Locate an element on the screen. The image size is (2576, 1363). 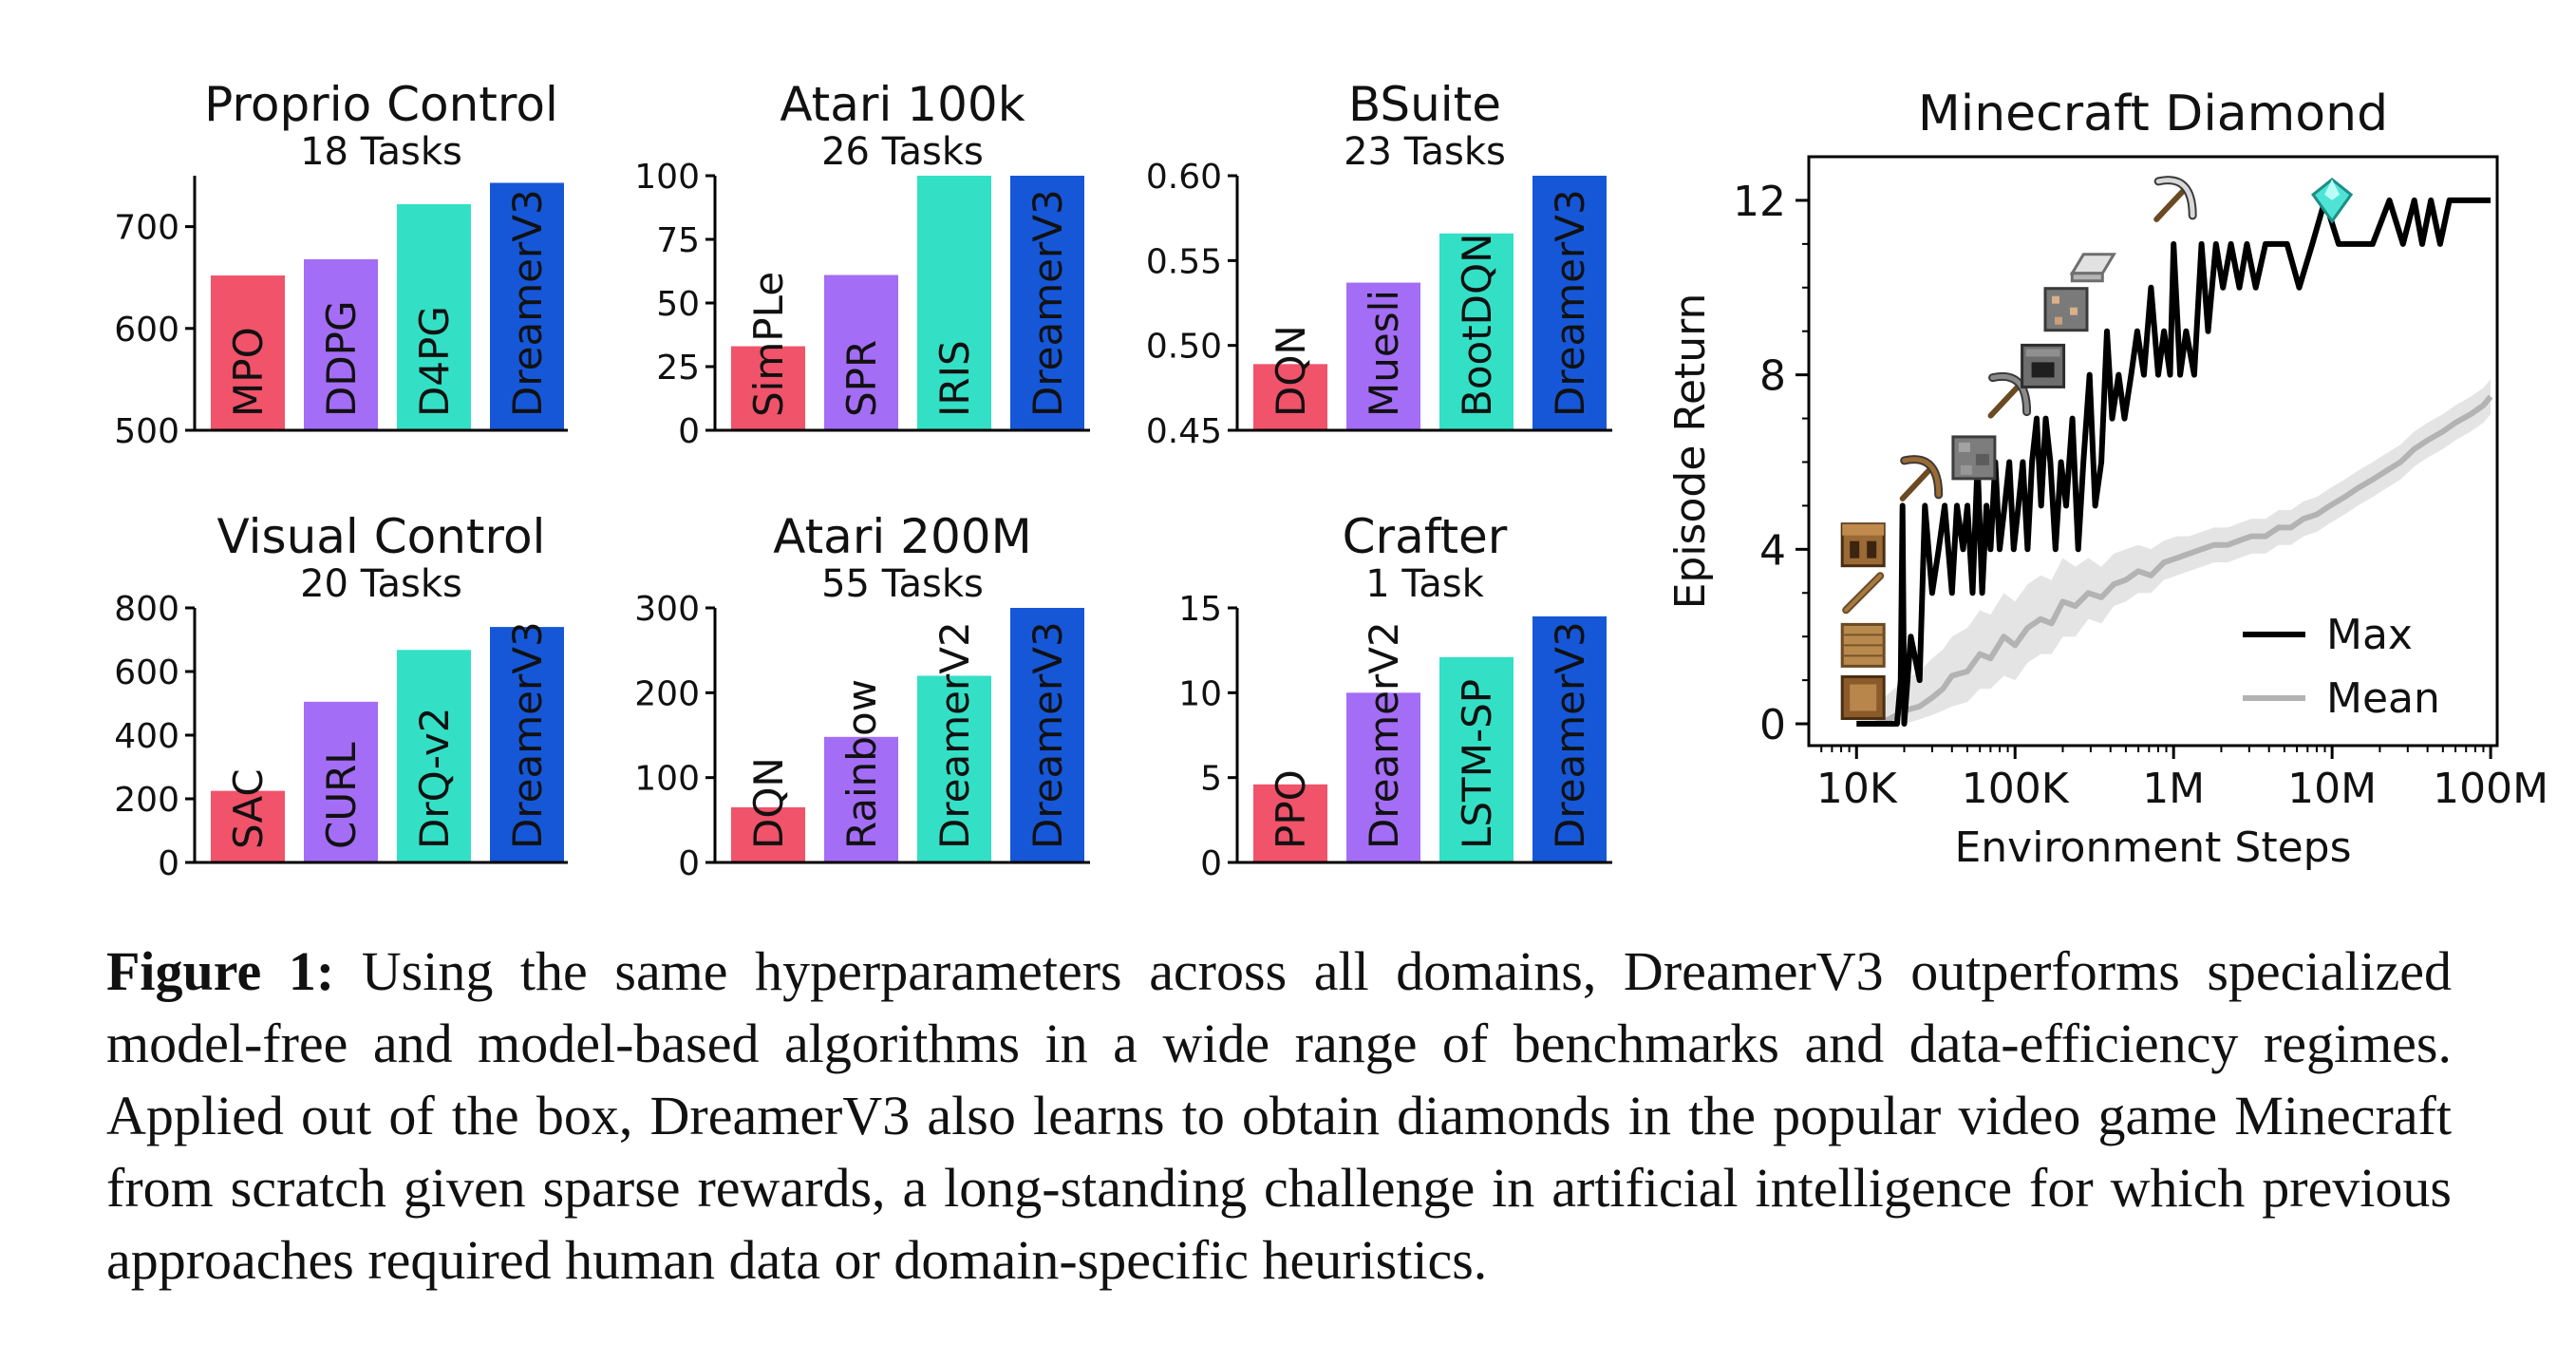
panel-title: BSuite is located at coordinates (1424, 104).